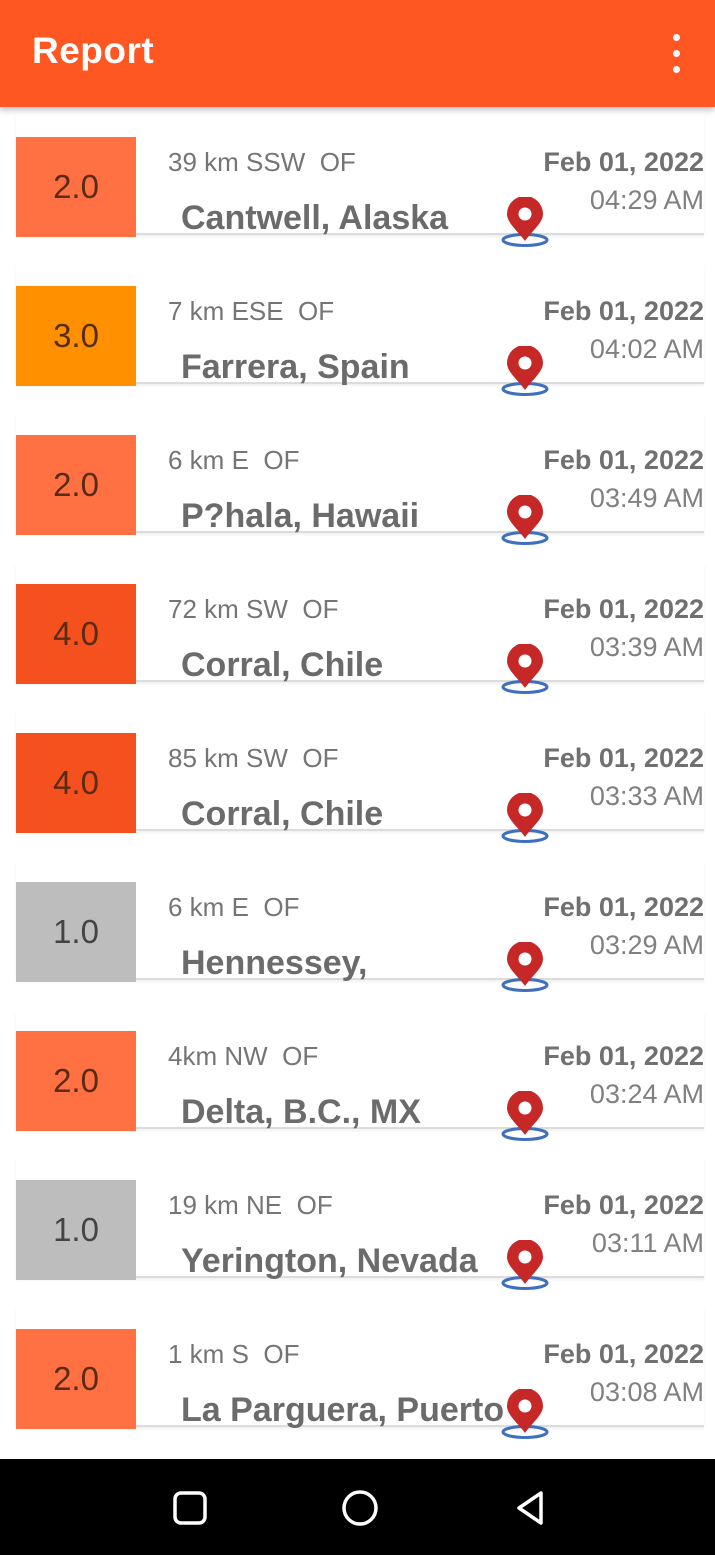 This screenshot has height=1555, width=715. What do you see at coordinates (93, 50) in the screenshot?
I see `page-title: Report` at bounding box center [93, 50].